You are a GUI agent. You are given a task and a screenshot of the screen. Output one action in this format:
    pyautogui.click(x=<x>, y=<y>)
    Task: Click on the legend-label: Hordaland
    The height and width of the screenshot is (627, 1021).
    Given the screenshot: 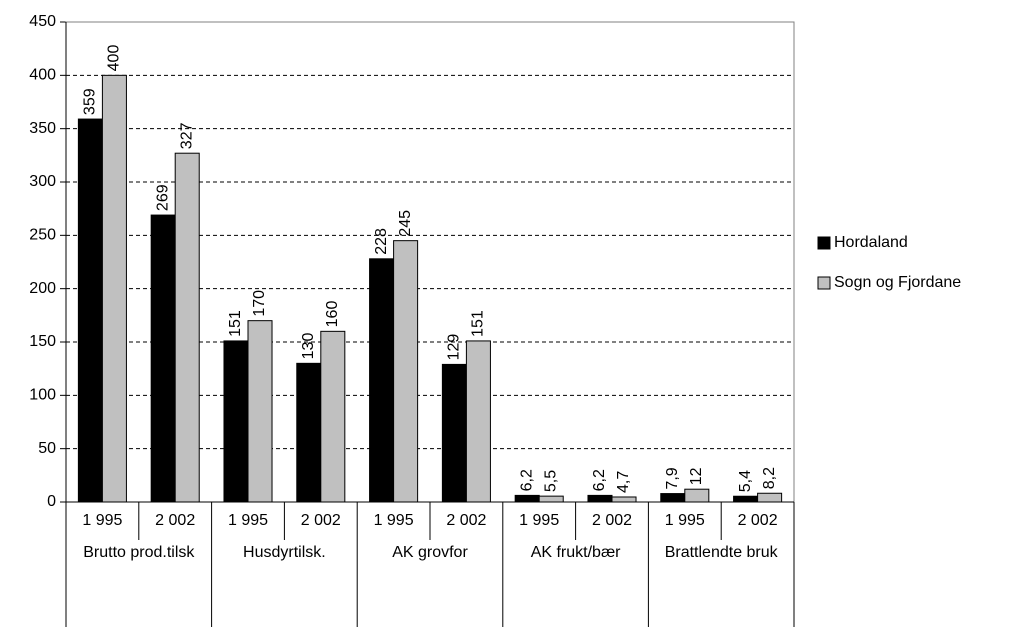 What is the action you would take?
    pyautogui.click(x=871, y=242)
    